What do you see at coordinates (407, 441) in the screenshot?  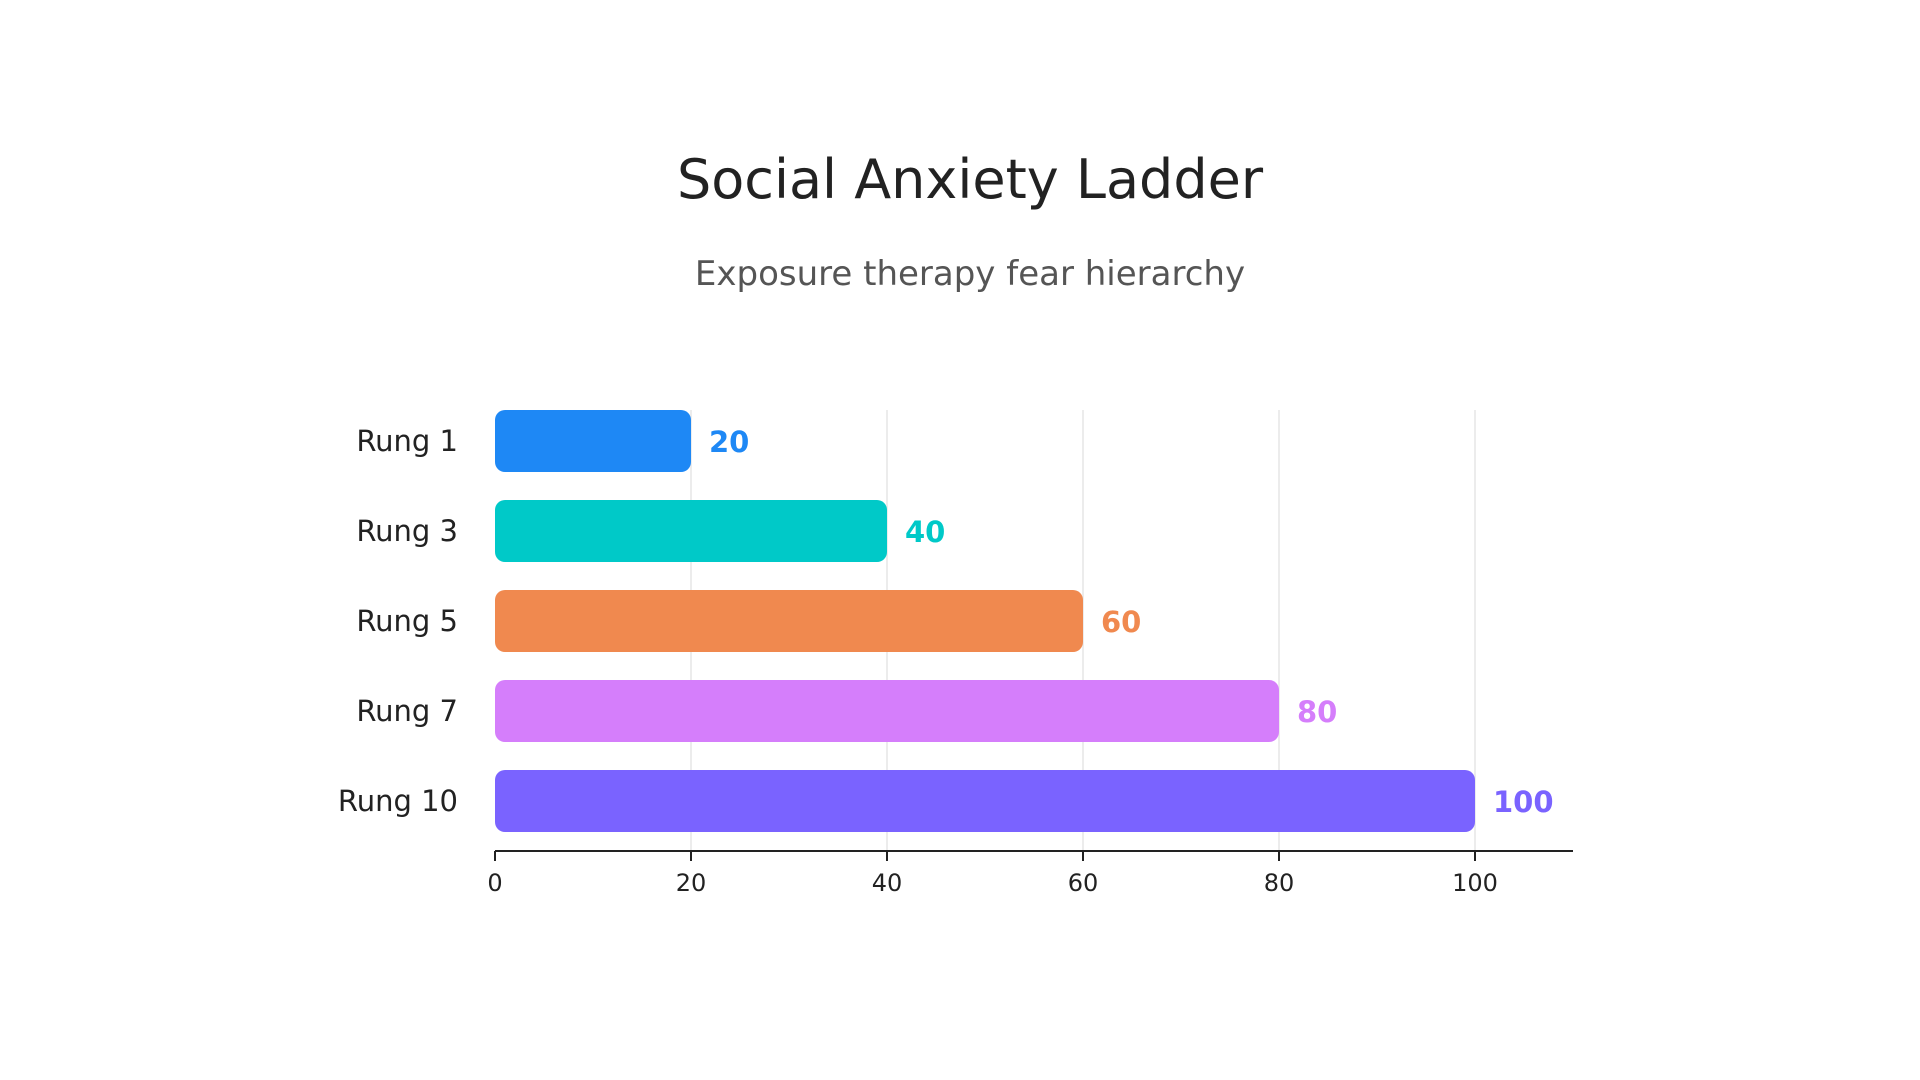 I see `category-label: Rung 1` at bounding box center [407, 441].